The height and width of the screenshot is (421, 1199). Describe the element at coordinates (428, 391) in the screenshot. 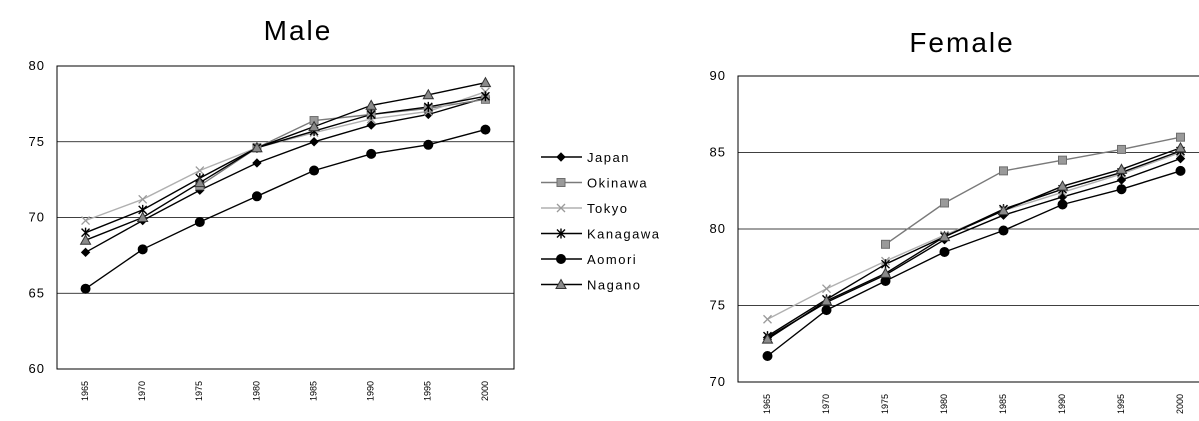

I see `male-xtick-label: 1995` at that location.